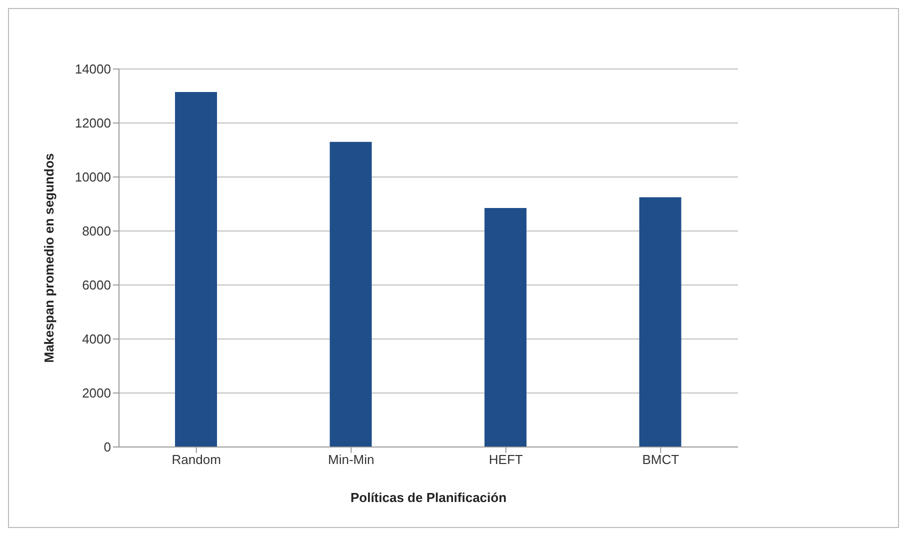  I want to click on y-tick-label: 2000, so click(96, 393).